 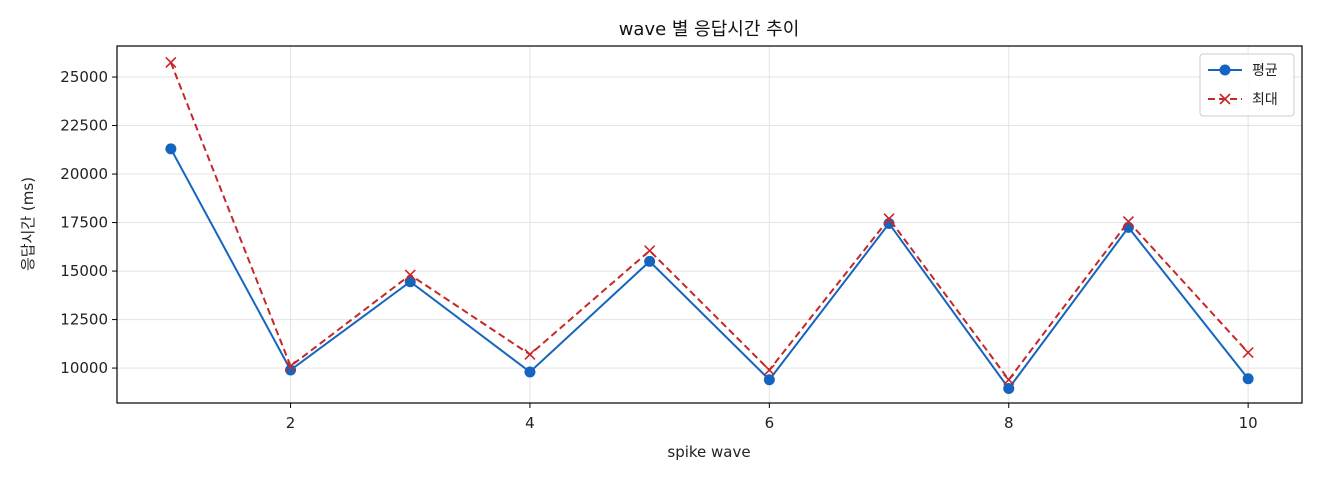 I want to click on legend-label: 평균, so click(x=1265, y=71).